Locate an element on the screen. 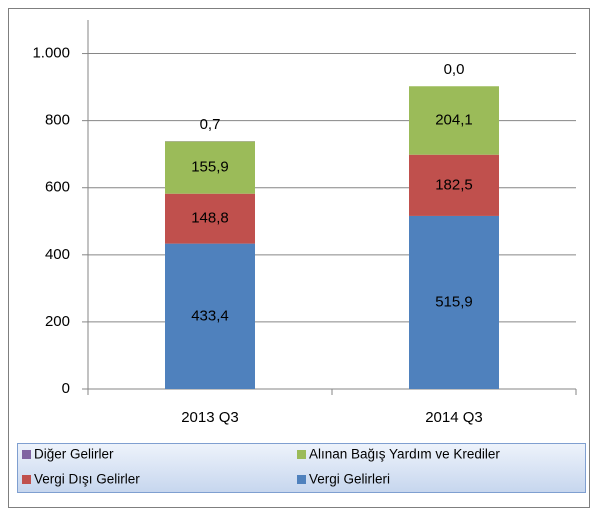  data-label: 182,5 is located at coordinates (454, 184).